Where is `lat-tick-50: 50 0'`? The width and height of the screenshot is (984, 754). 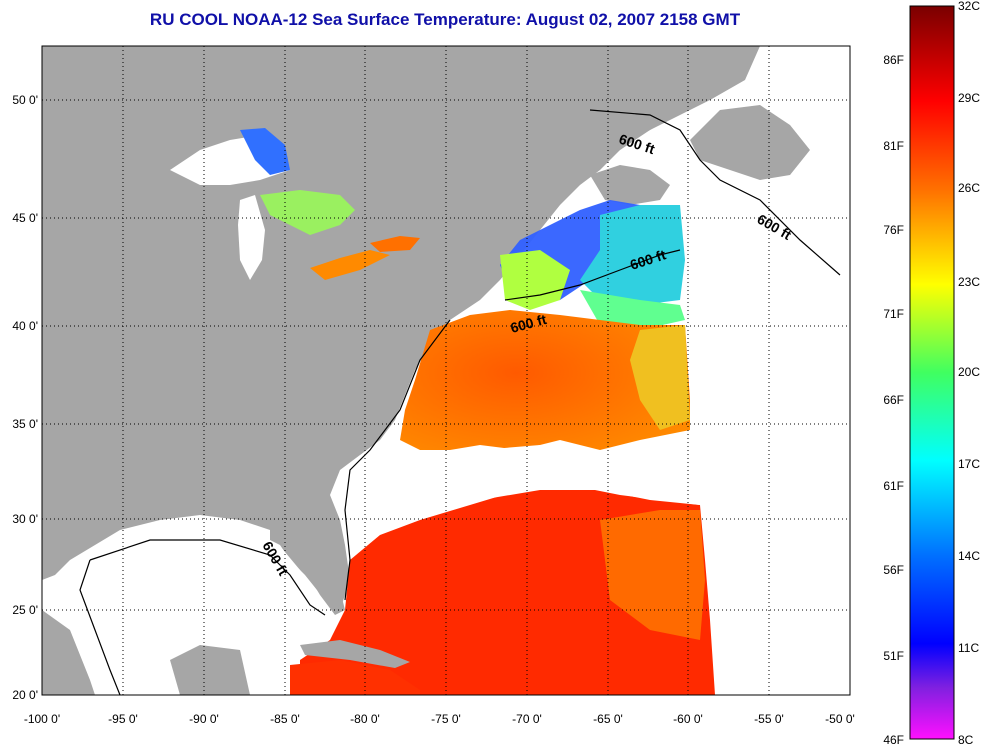
lat-tick-50: 50 0' is located at coordinates (25, 100).